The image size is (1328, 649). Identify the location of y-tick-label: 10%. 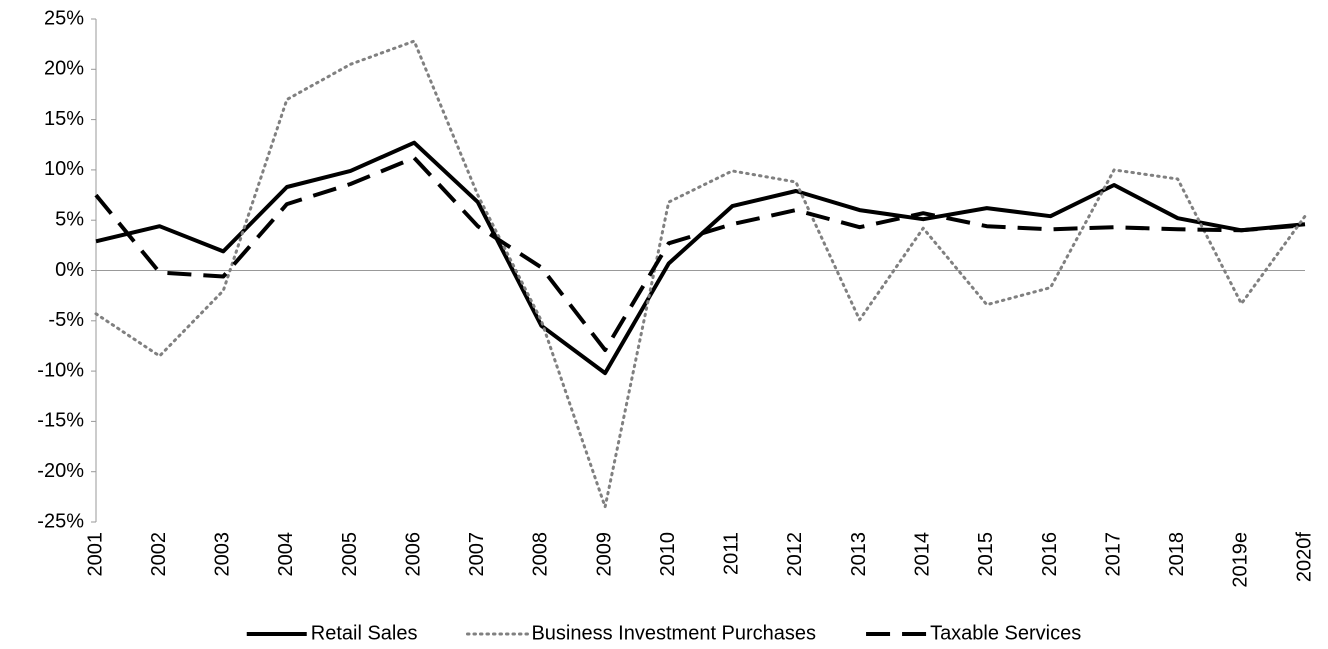
(64, 169).